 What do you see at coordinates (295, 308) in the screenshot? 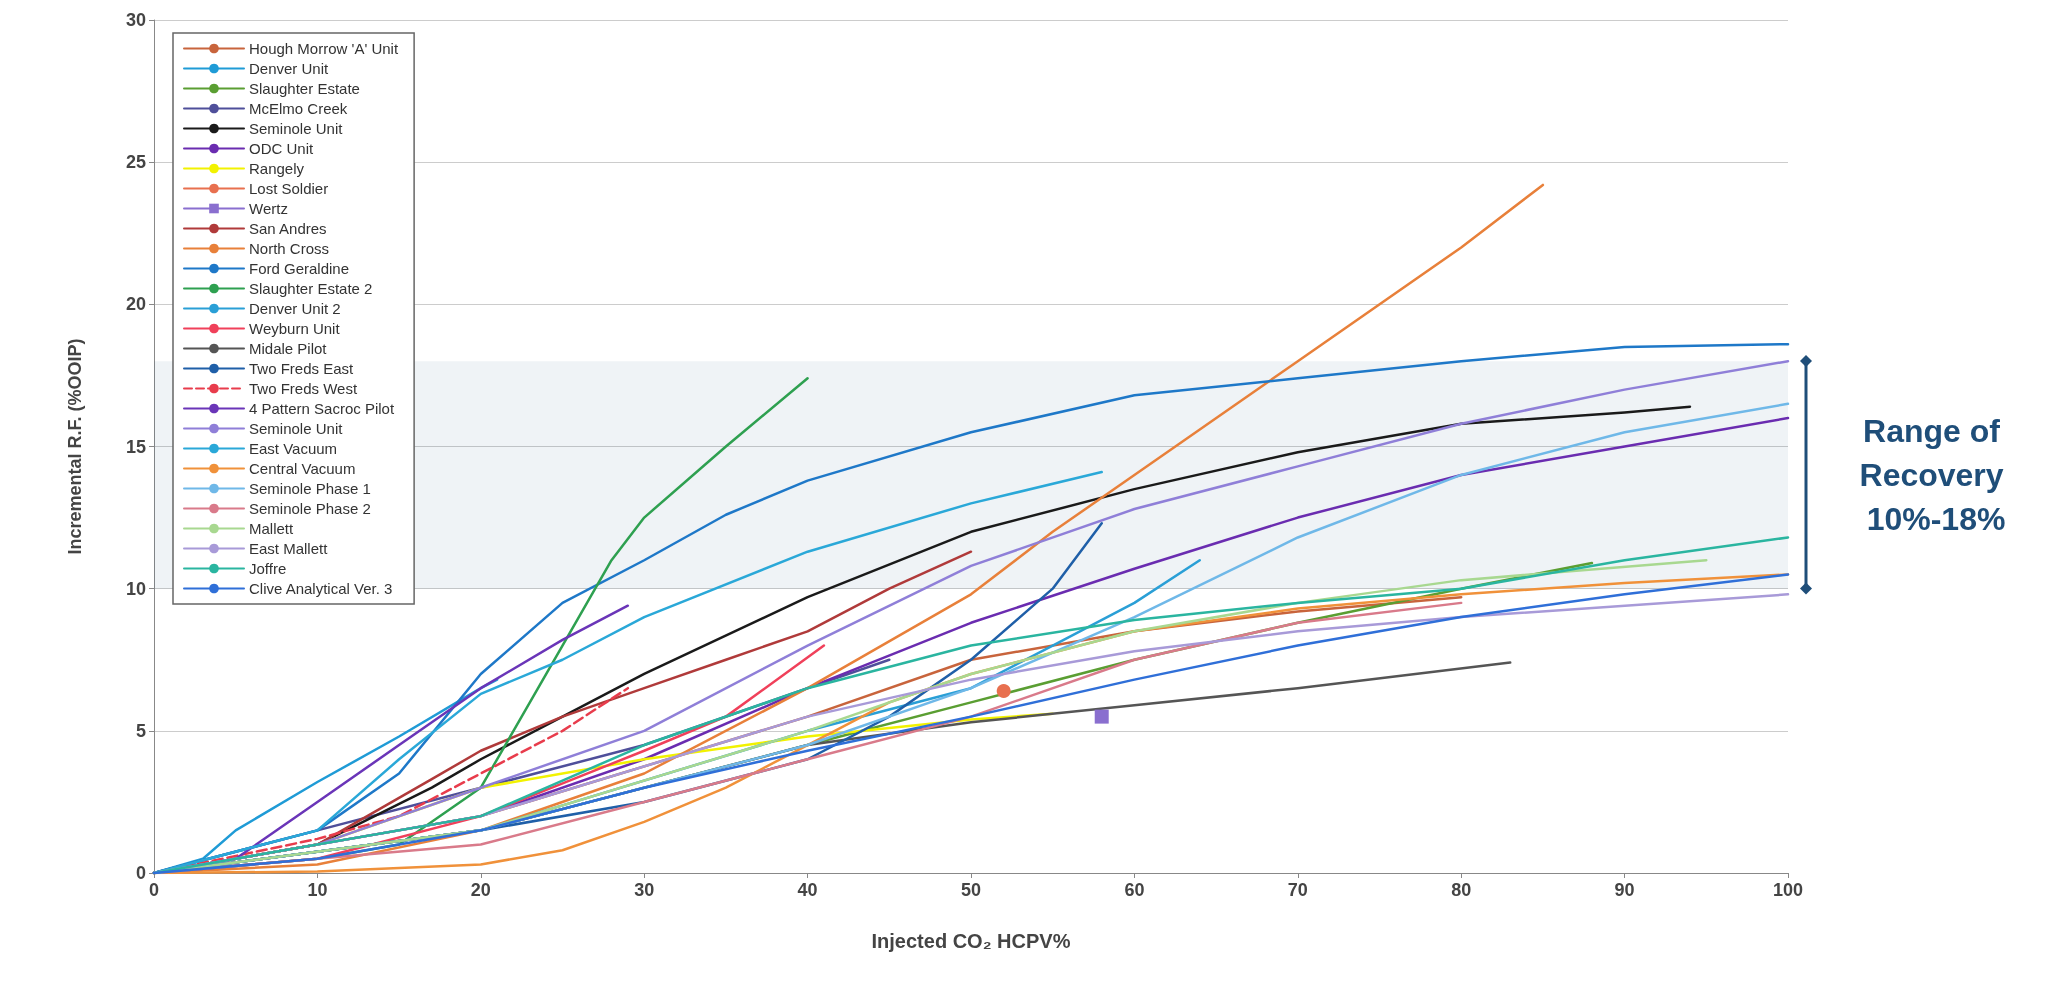
I see `legend-label: Denver Unit 2` at bounding box center [295, 308].